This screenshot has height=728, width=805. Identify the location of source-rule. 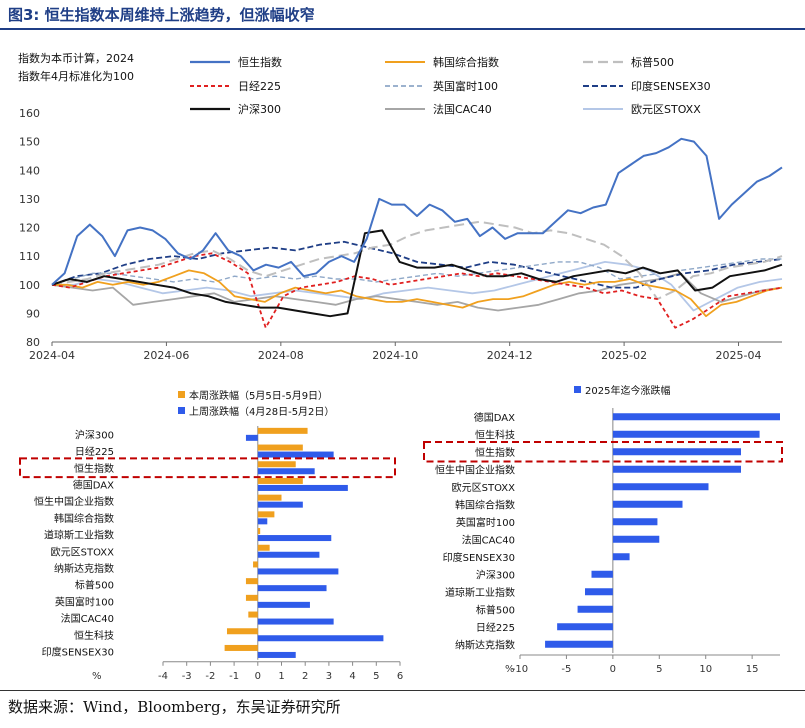
(402, 690).